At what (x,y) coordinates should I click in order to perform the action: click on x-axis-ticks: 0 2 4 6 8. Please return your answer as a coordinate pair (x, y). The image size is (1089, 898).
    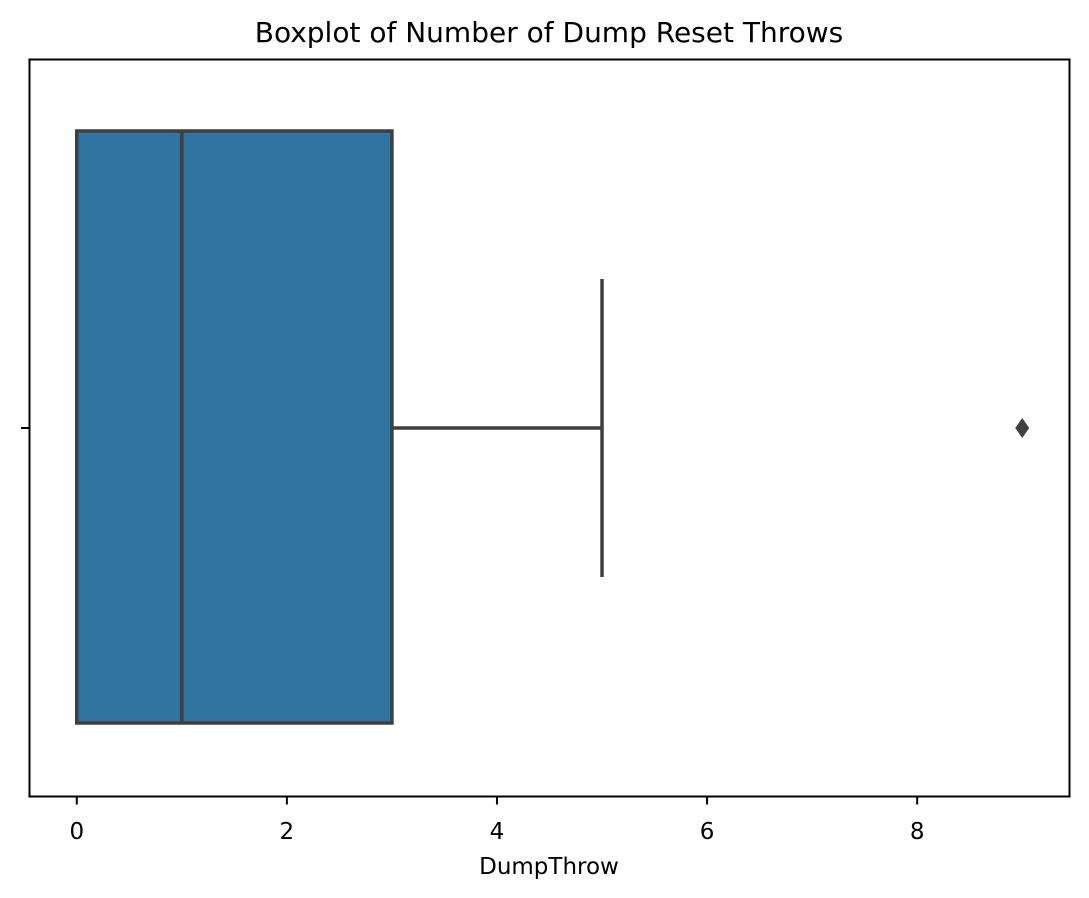
    Looking at the image, I should click on (497, 820).